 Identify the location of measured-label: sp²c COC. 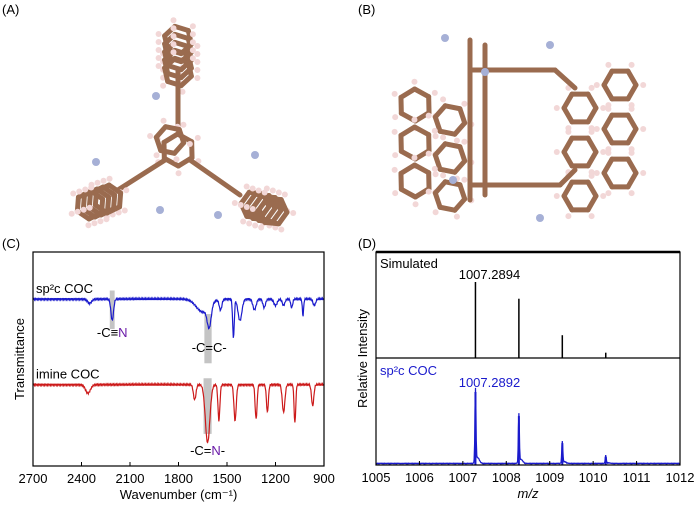
(408, 370).